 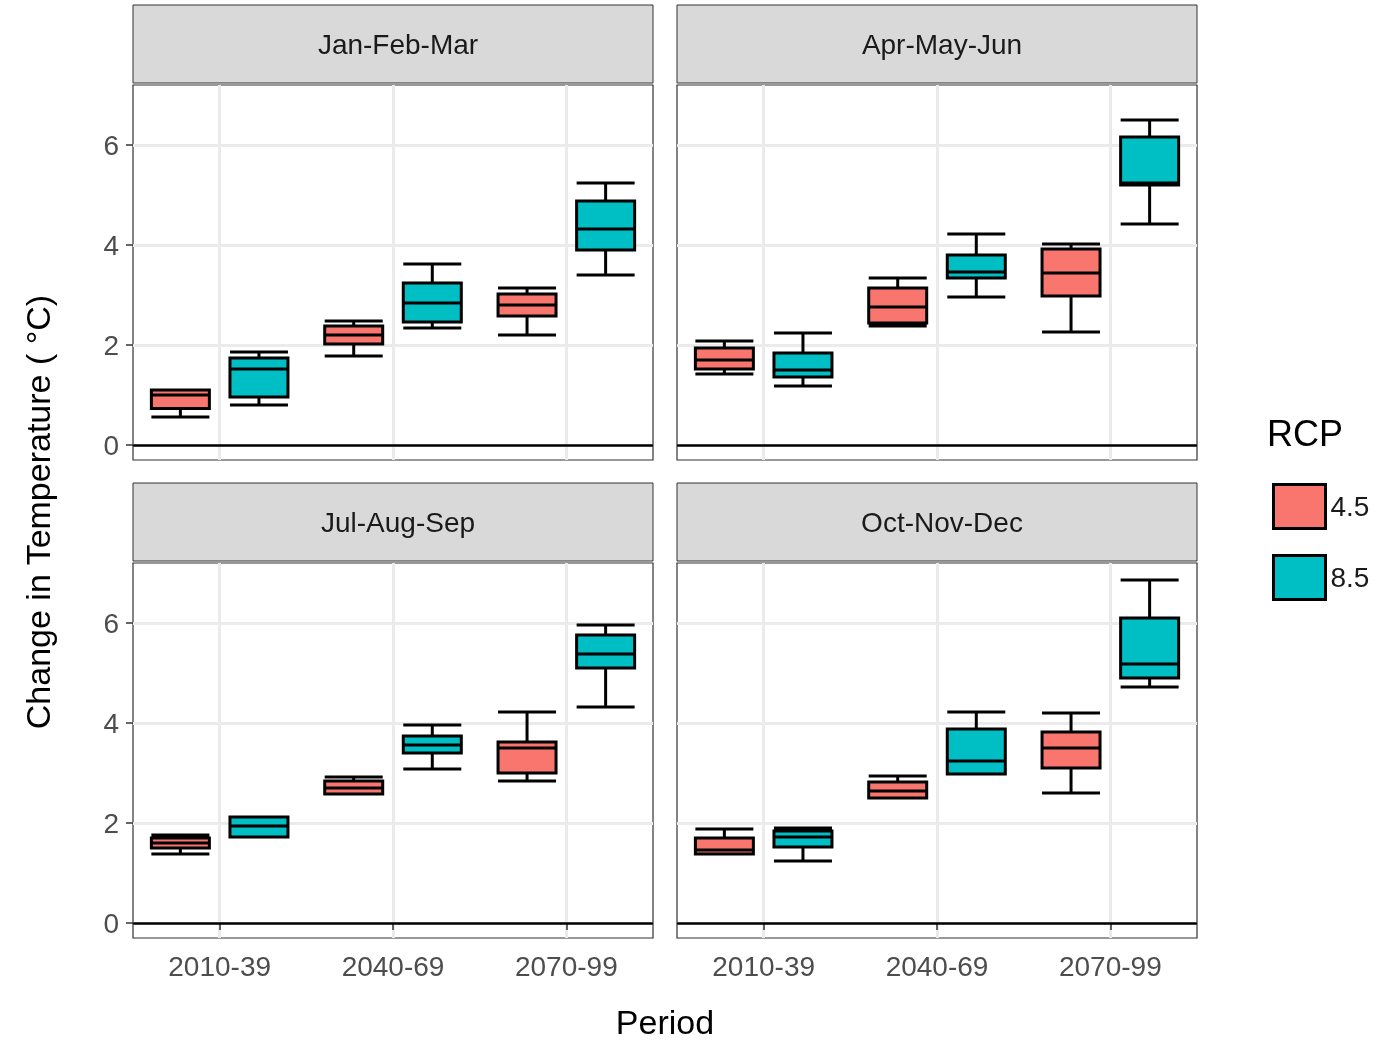 I want to click on y-axis-title: Change in Temperature ( °C), so click(x=38, y=512).